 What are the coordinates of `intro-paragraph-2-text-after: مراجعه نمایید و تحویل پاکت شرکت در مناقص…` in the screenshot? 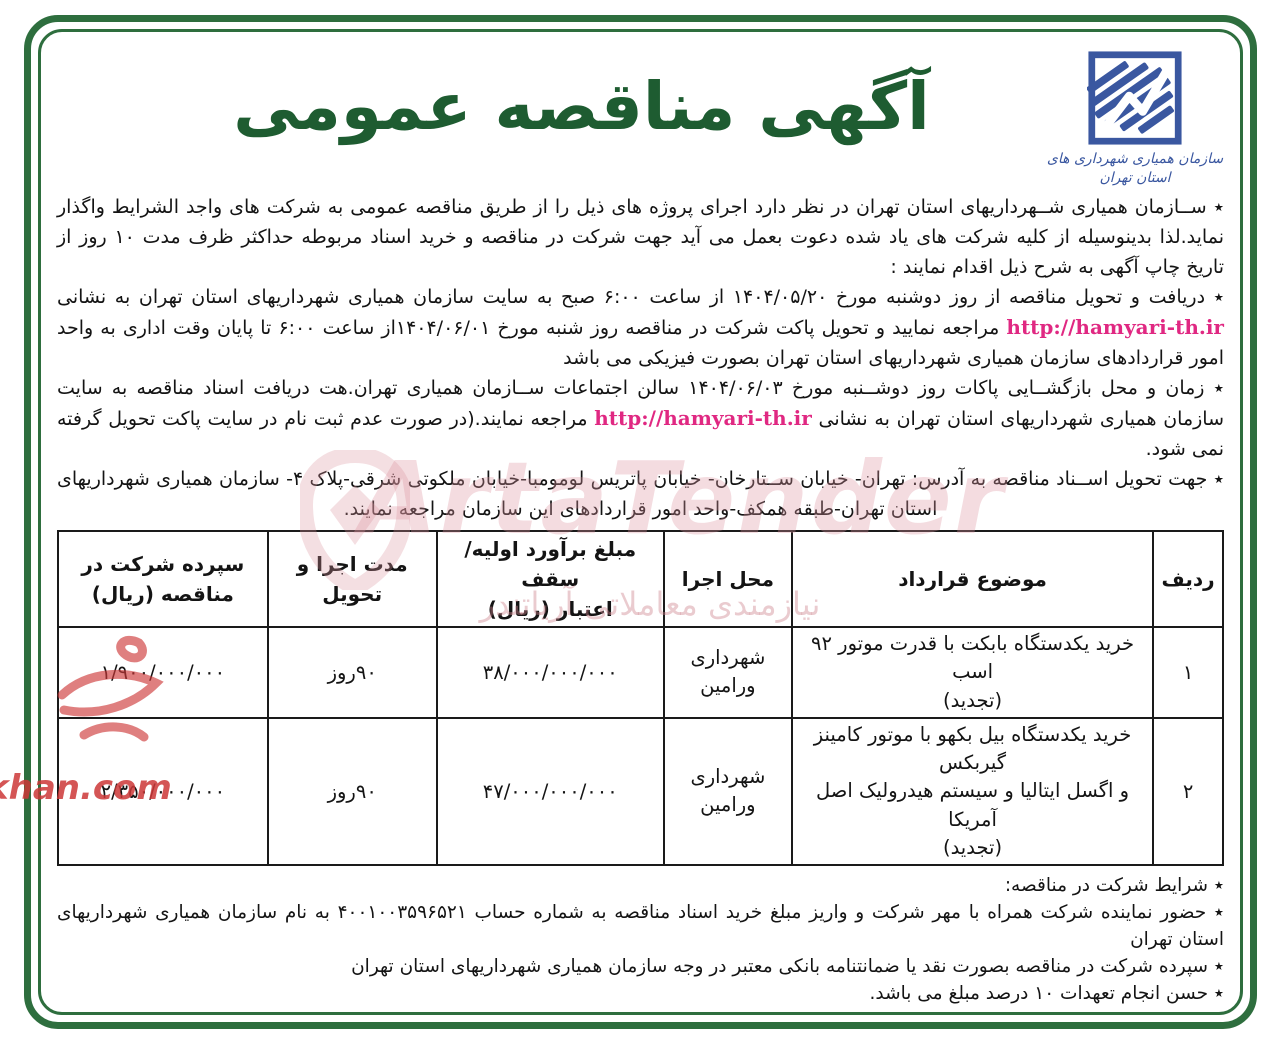 It's located at (640, 343).